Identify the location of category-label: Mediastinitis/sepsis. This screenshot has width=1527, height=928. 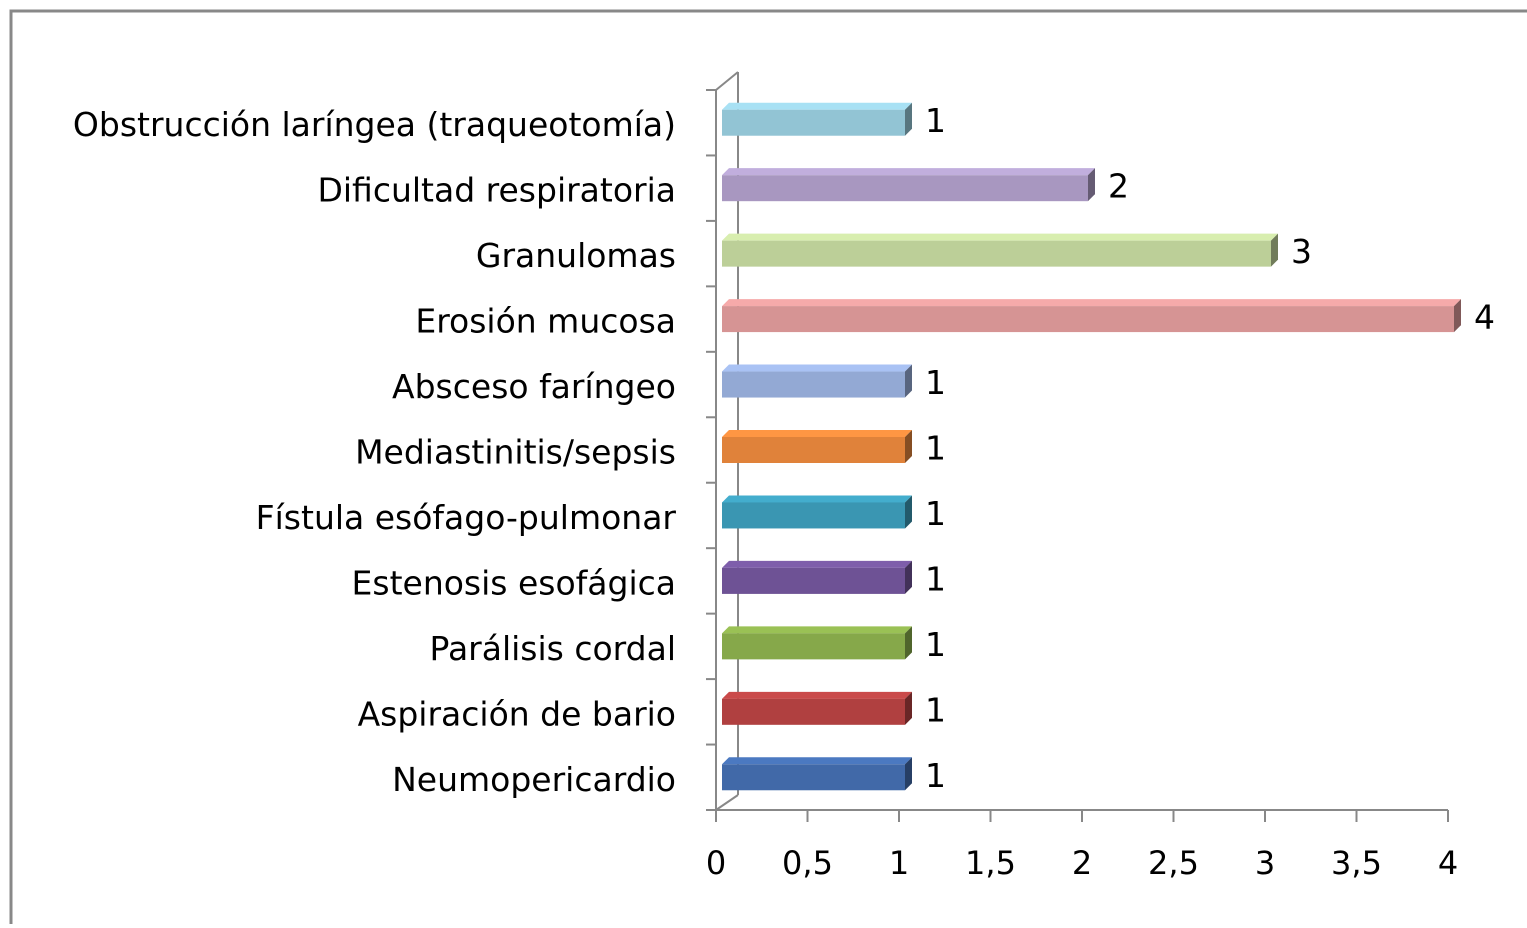
(515, 452).